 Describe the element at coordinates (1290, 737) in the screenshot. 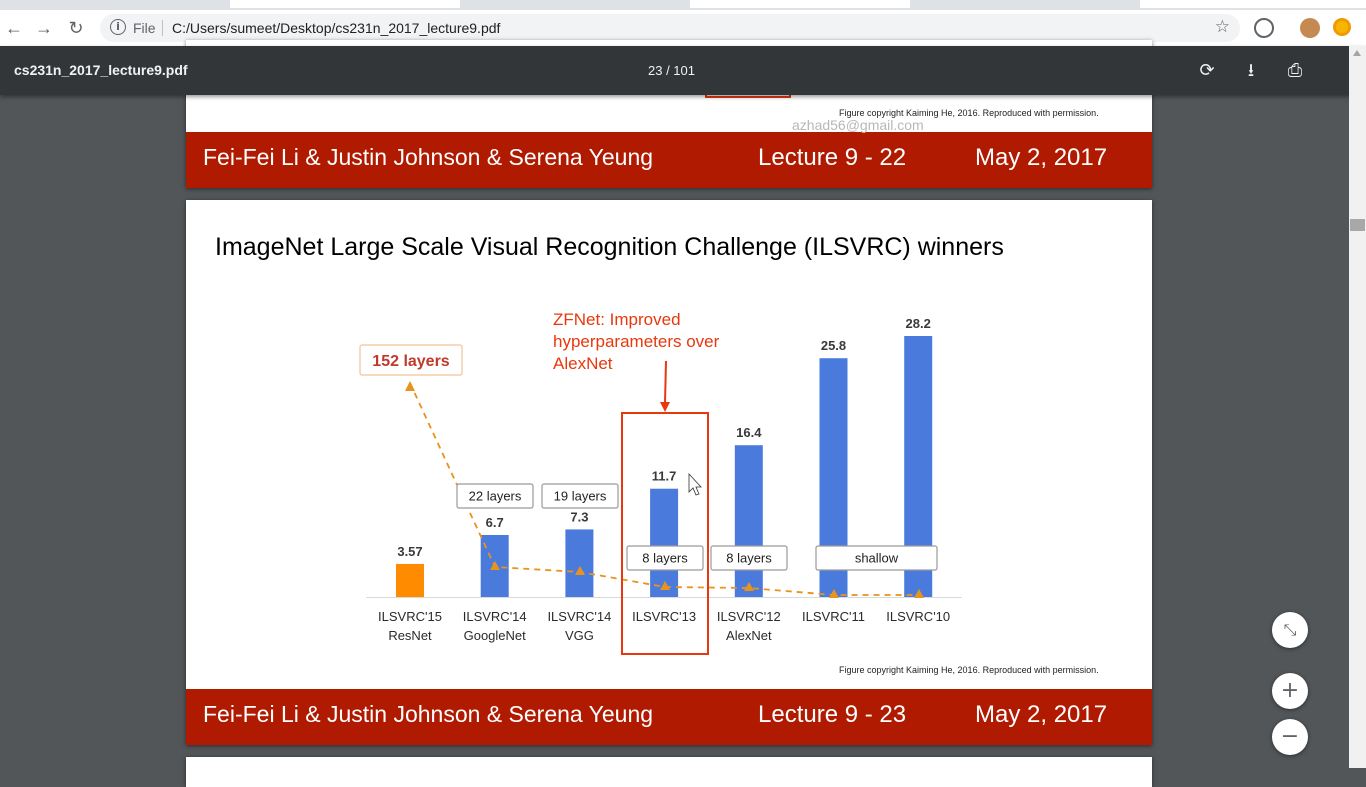

I see `zoom-out-icon: −` at that location.